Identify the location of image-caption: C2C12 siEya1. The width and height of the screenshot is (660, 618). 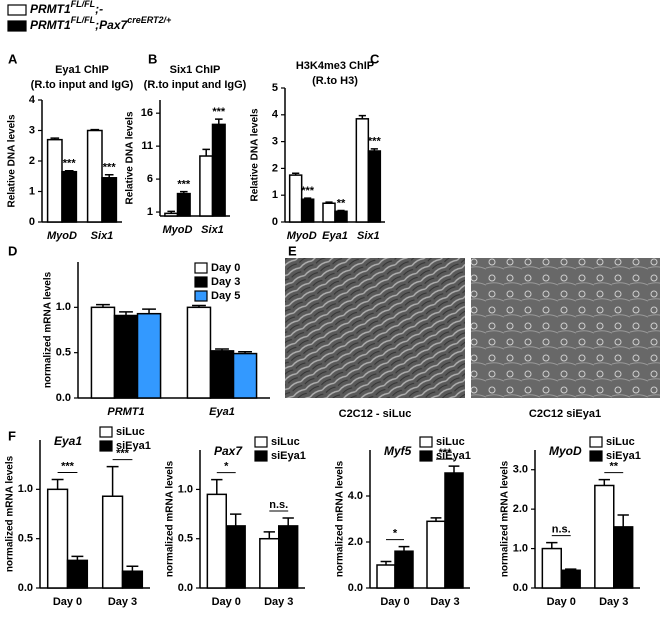
(565, 414).